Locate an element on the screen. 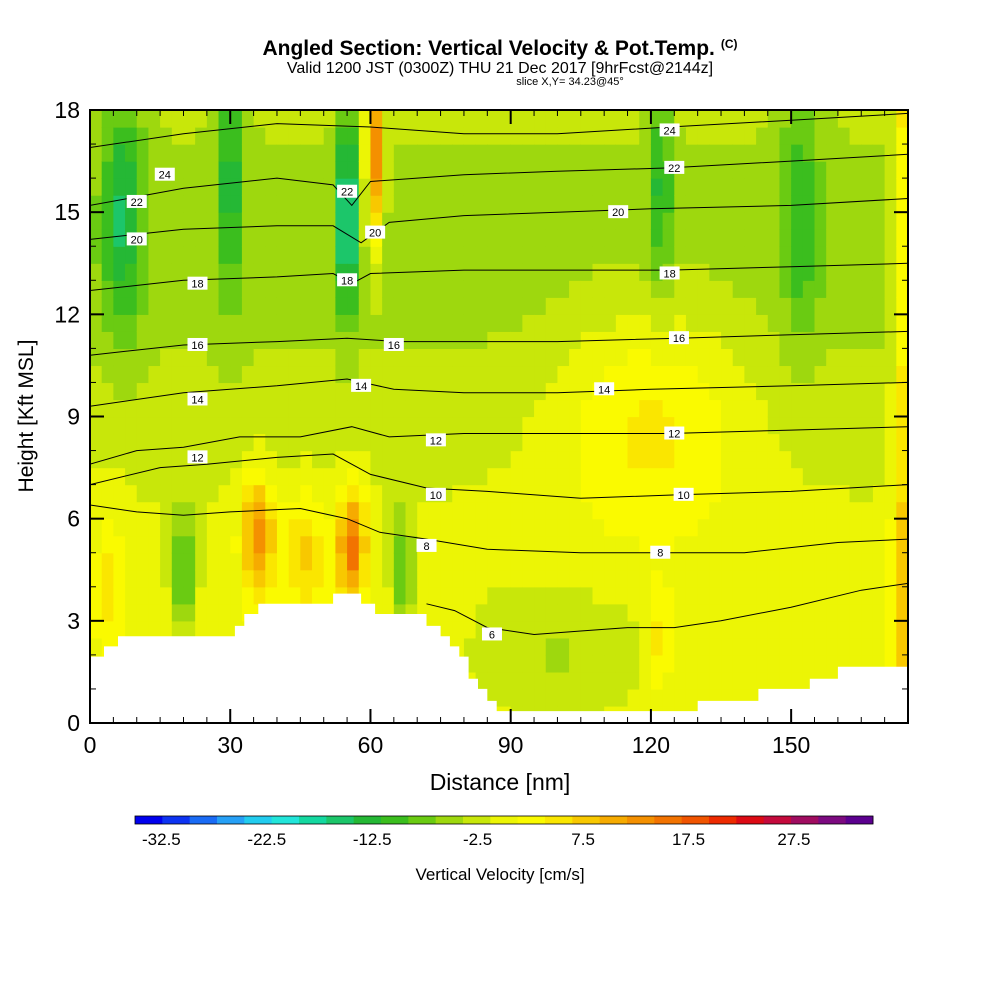 This screenshot has width=1000, height=1000. colorbar-swatch is located at coordinates (750, 820).